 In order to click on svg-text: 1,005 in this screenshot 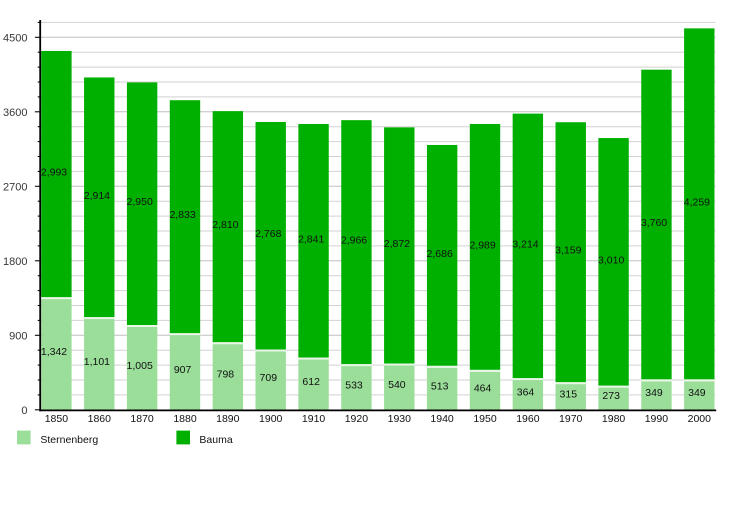, I will do `click(140, 366)`.